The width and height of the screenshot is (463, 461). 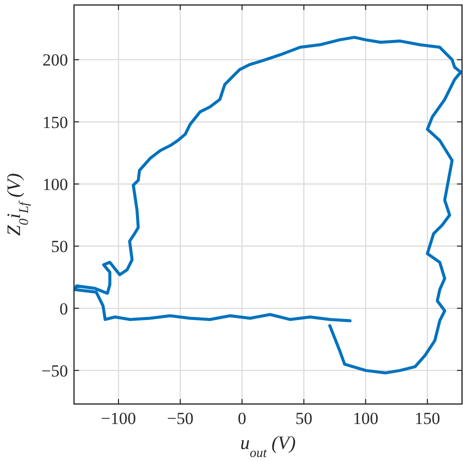 What do you see at coordinates (268, 446) in the screenshot?
I see `x-axis-title: u$_{out}$ (V)` at bounding box center [268, 446].